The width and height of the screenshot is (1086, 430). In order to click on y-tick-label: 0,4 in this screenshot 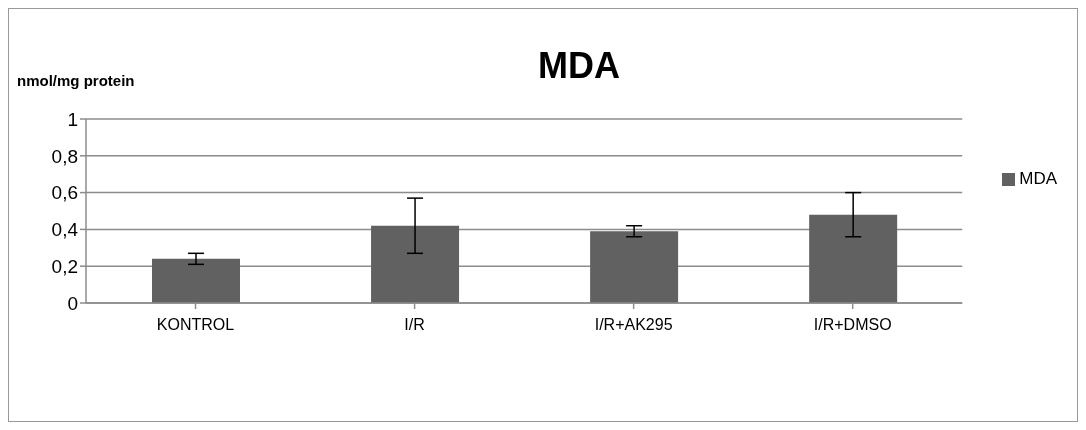, I will do `click(65, 230)`.